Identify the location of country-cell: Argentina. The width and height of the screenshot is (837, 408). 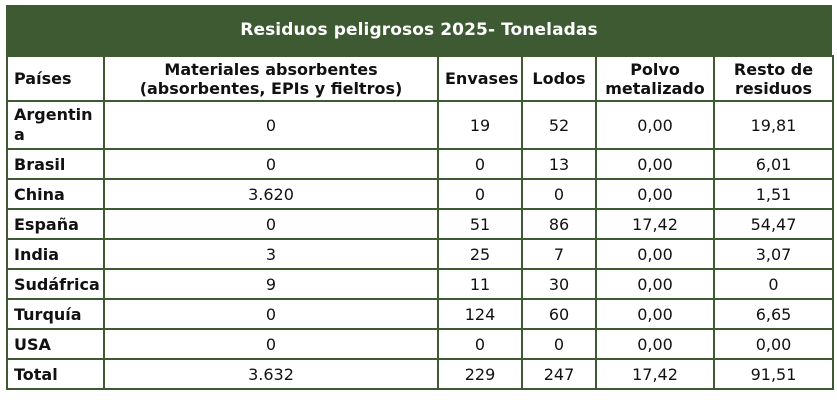
(55, 125).